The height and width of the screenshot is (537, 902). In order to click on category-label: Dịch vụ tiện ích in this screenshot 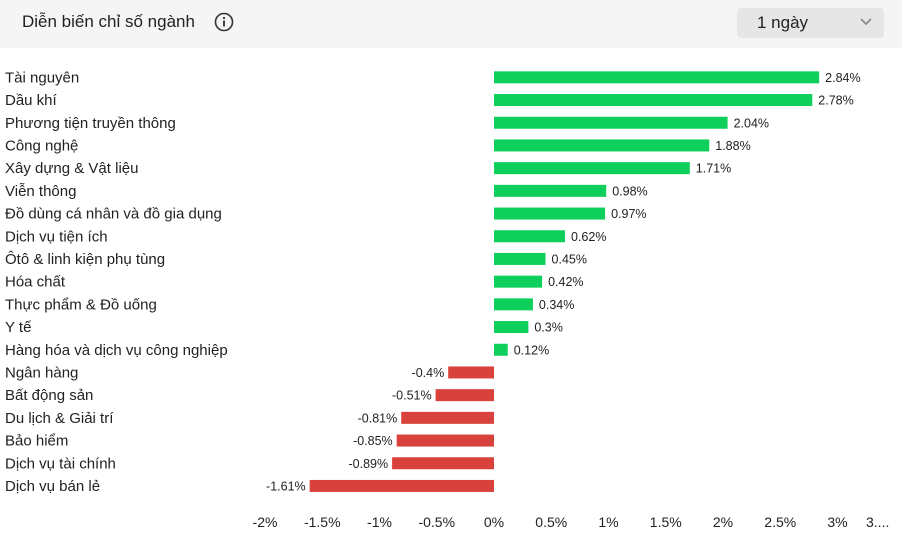, I will do `click(56, 236)`.